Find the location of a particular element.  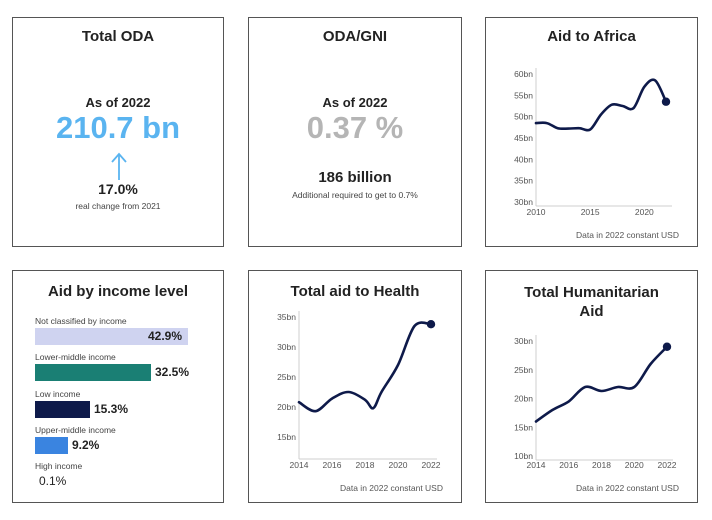

y-tick-label: 50bn is located at coordinates (523, 117).